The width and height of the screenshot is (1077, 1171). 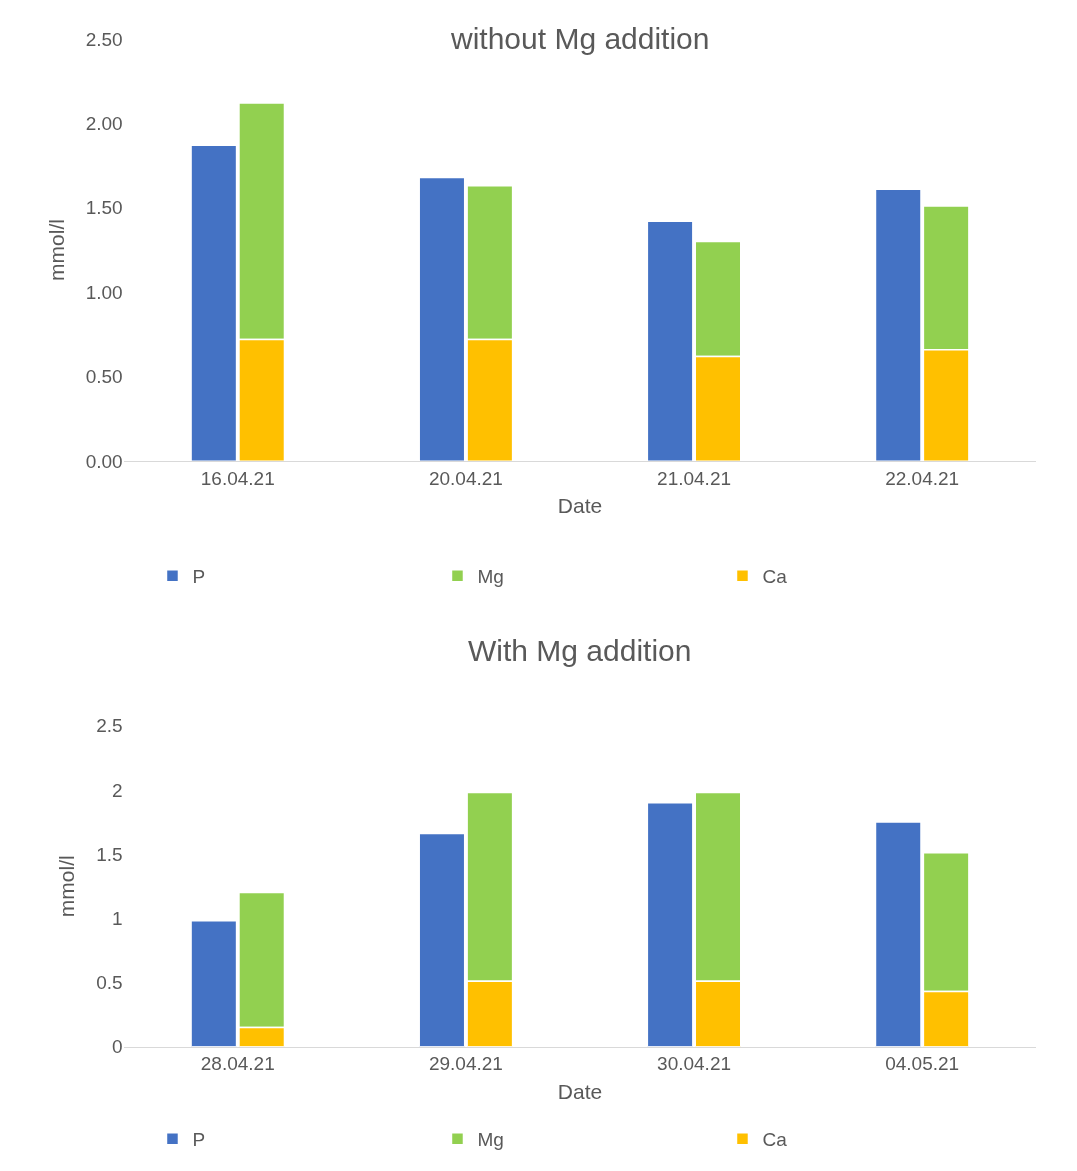 I want to click on x-tick-label: 29.04.21, so click(x=465, y=1064).